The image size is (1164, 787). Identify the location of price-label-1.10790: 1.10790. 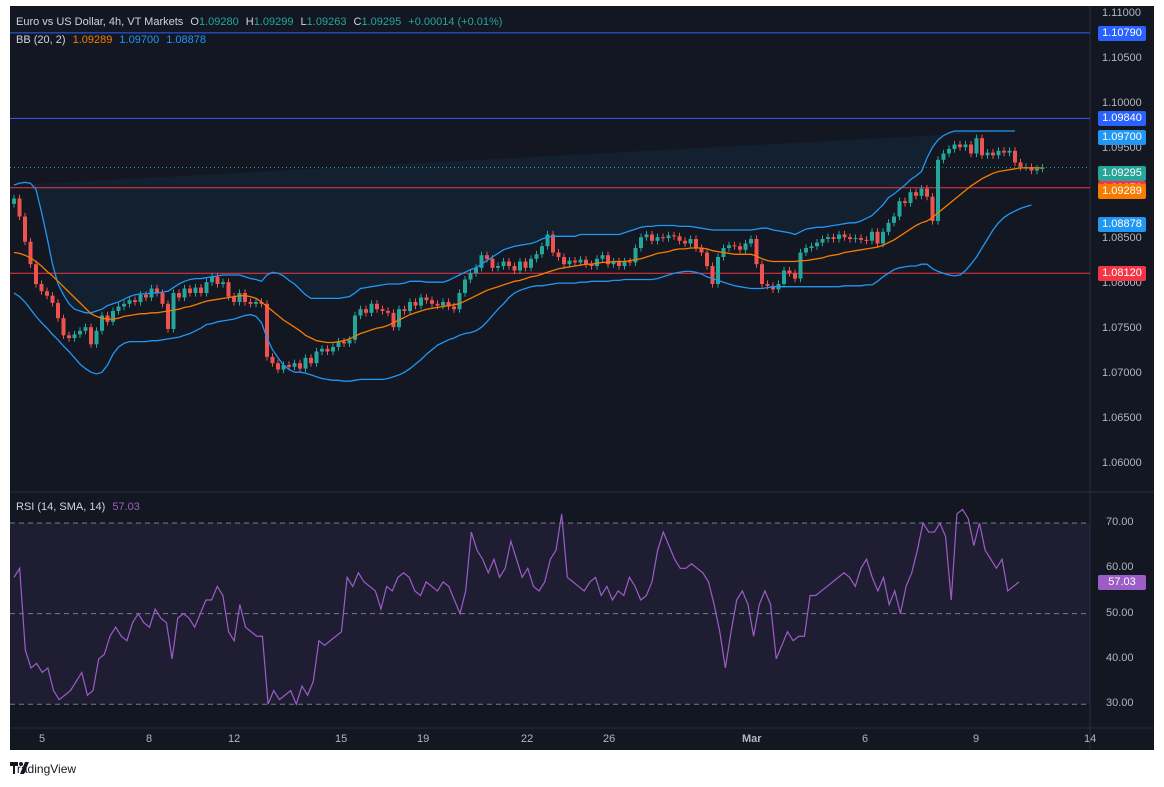
(1122, 33).